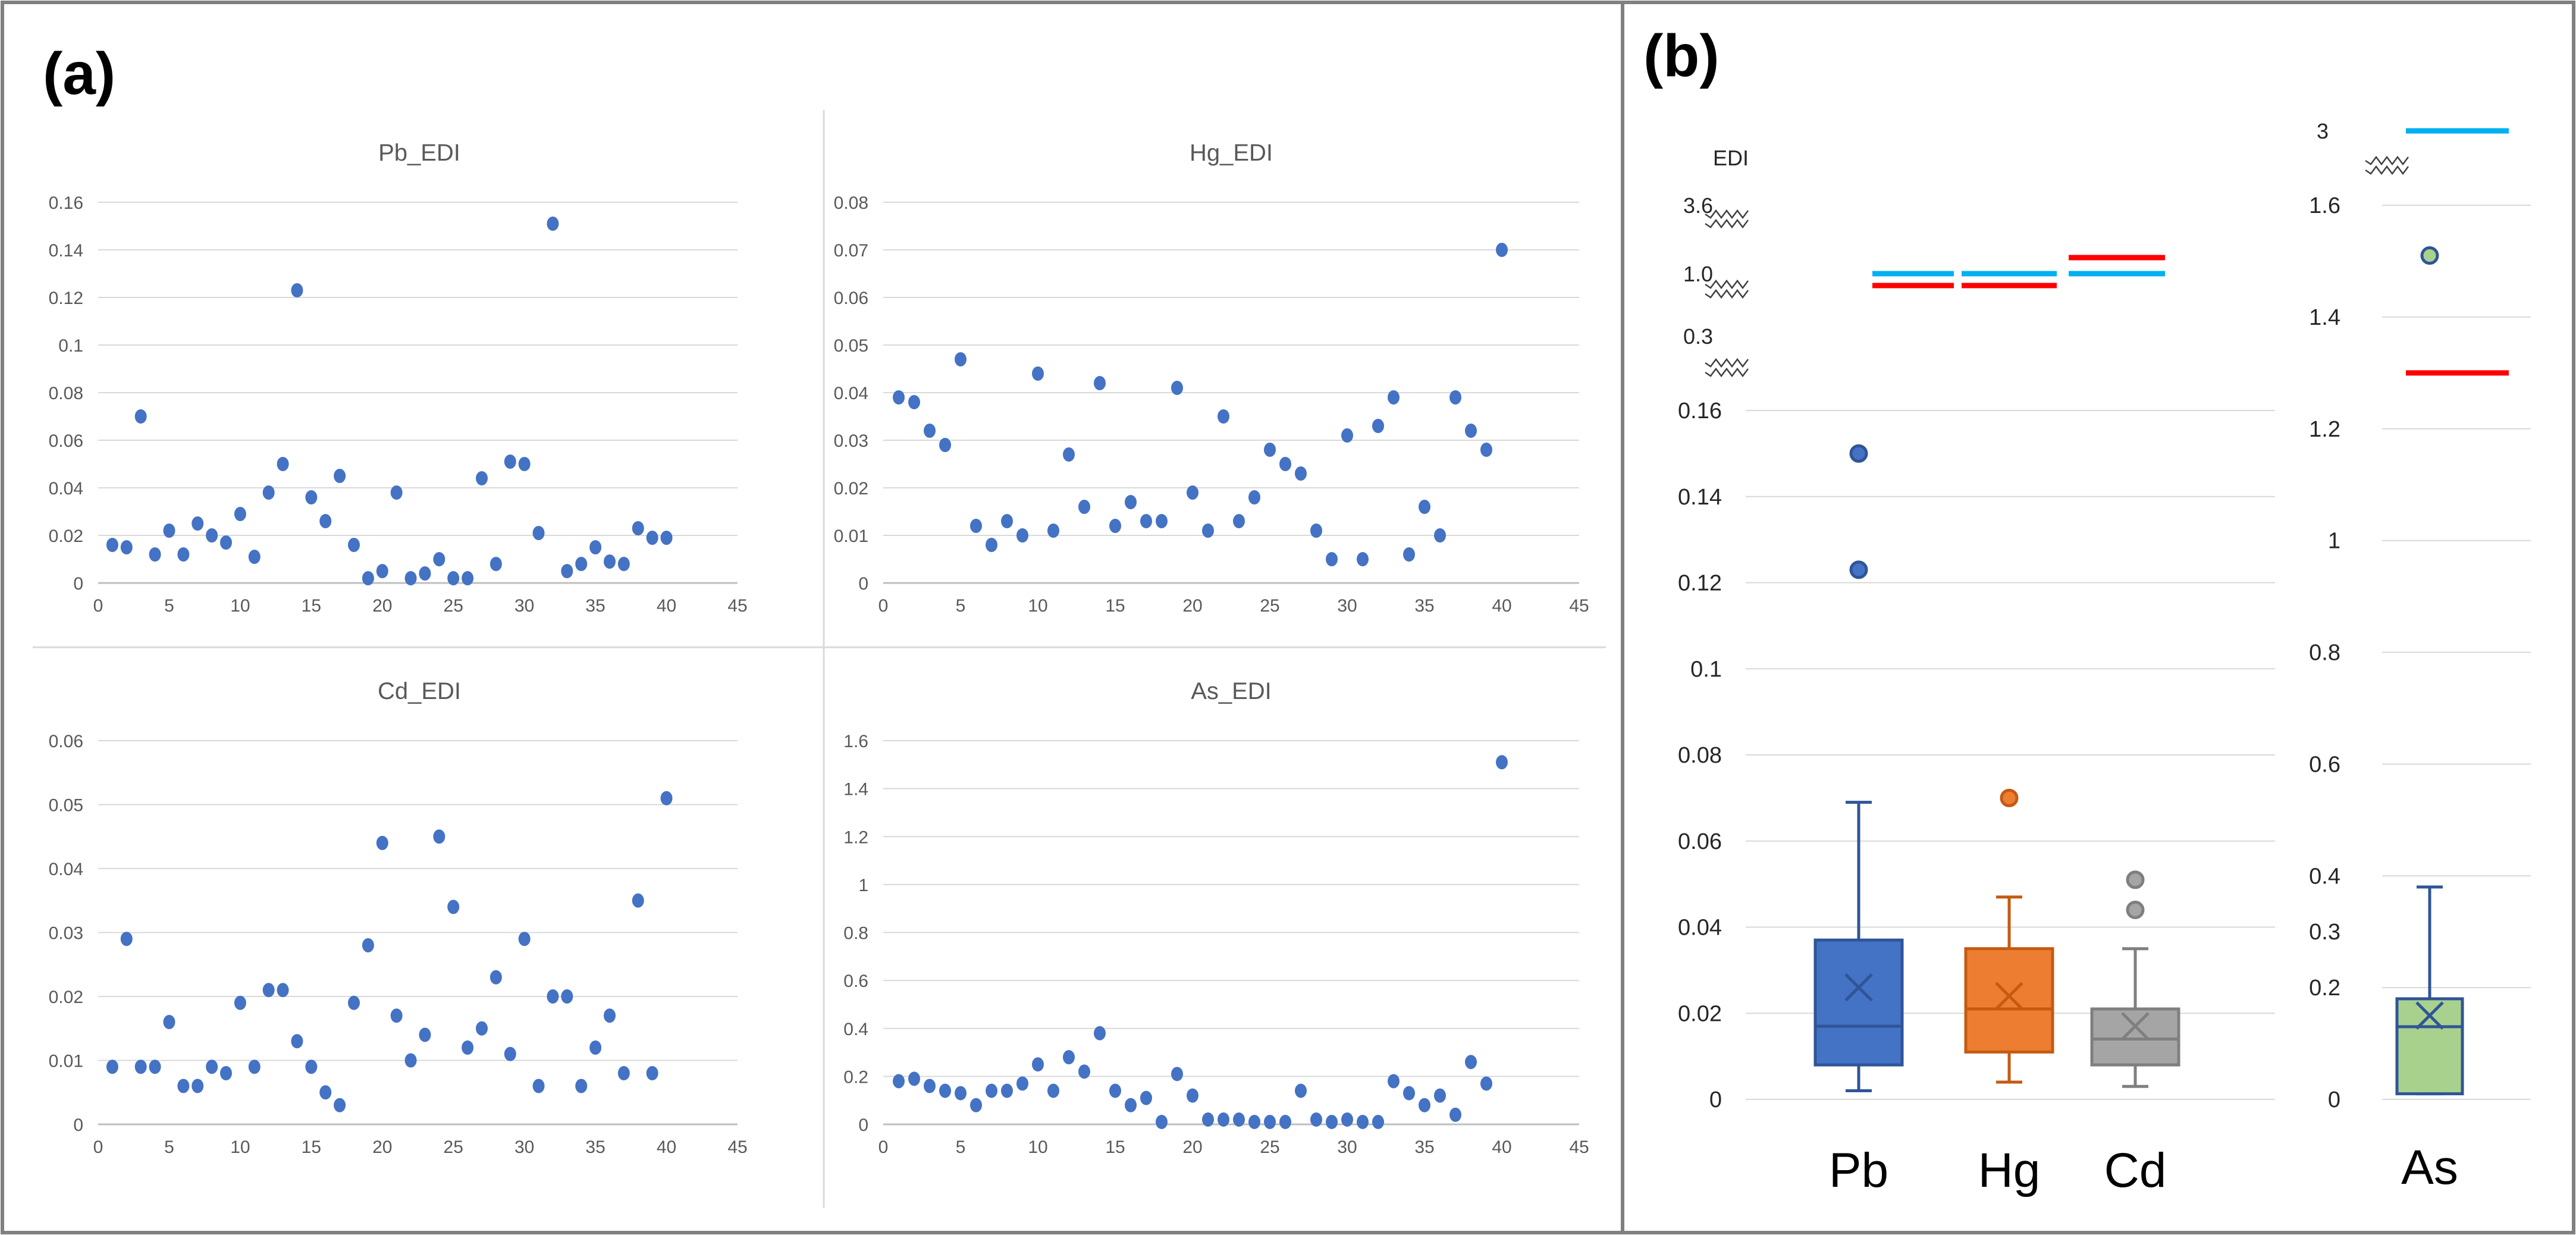 Image resolution: width=2576 pixels, height=1235 pixels. I want to click on y-tick-label-cd: 0.05, so click(66, 806).